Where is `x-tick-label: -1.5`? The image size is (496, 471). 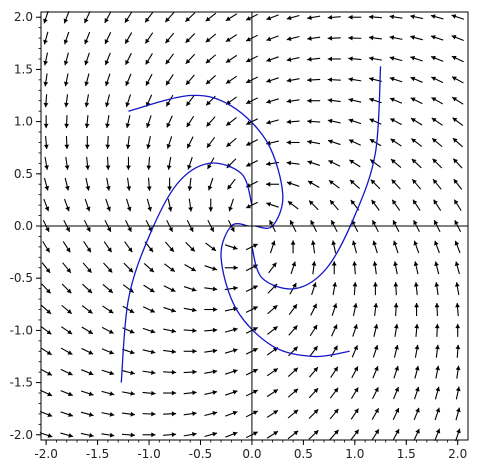
x-tick-label: -1.5 is located at coordinates (97, 454).